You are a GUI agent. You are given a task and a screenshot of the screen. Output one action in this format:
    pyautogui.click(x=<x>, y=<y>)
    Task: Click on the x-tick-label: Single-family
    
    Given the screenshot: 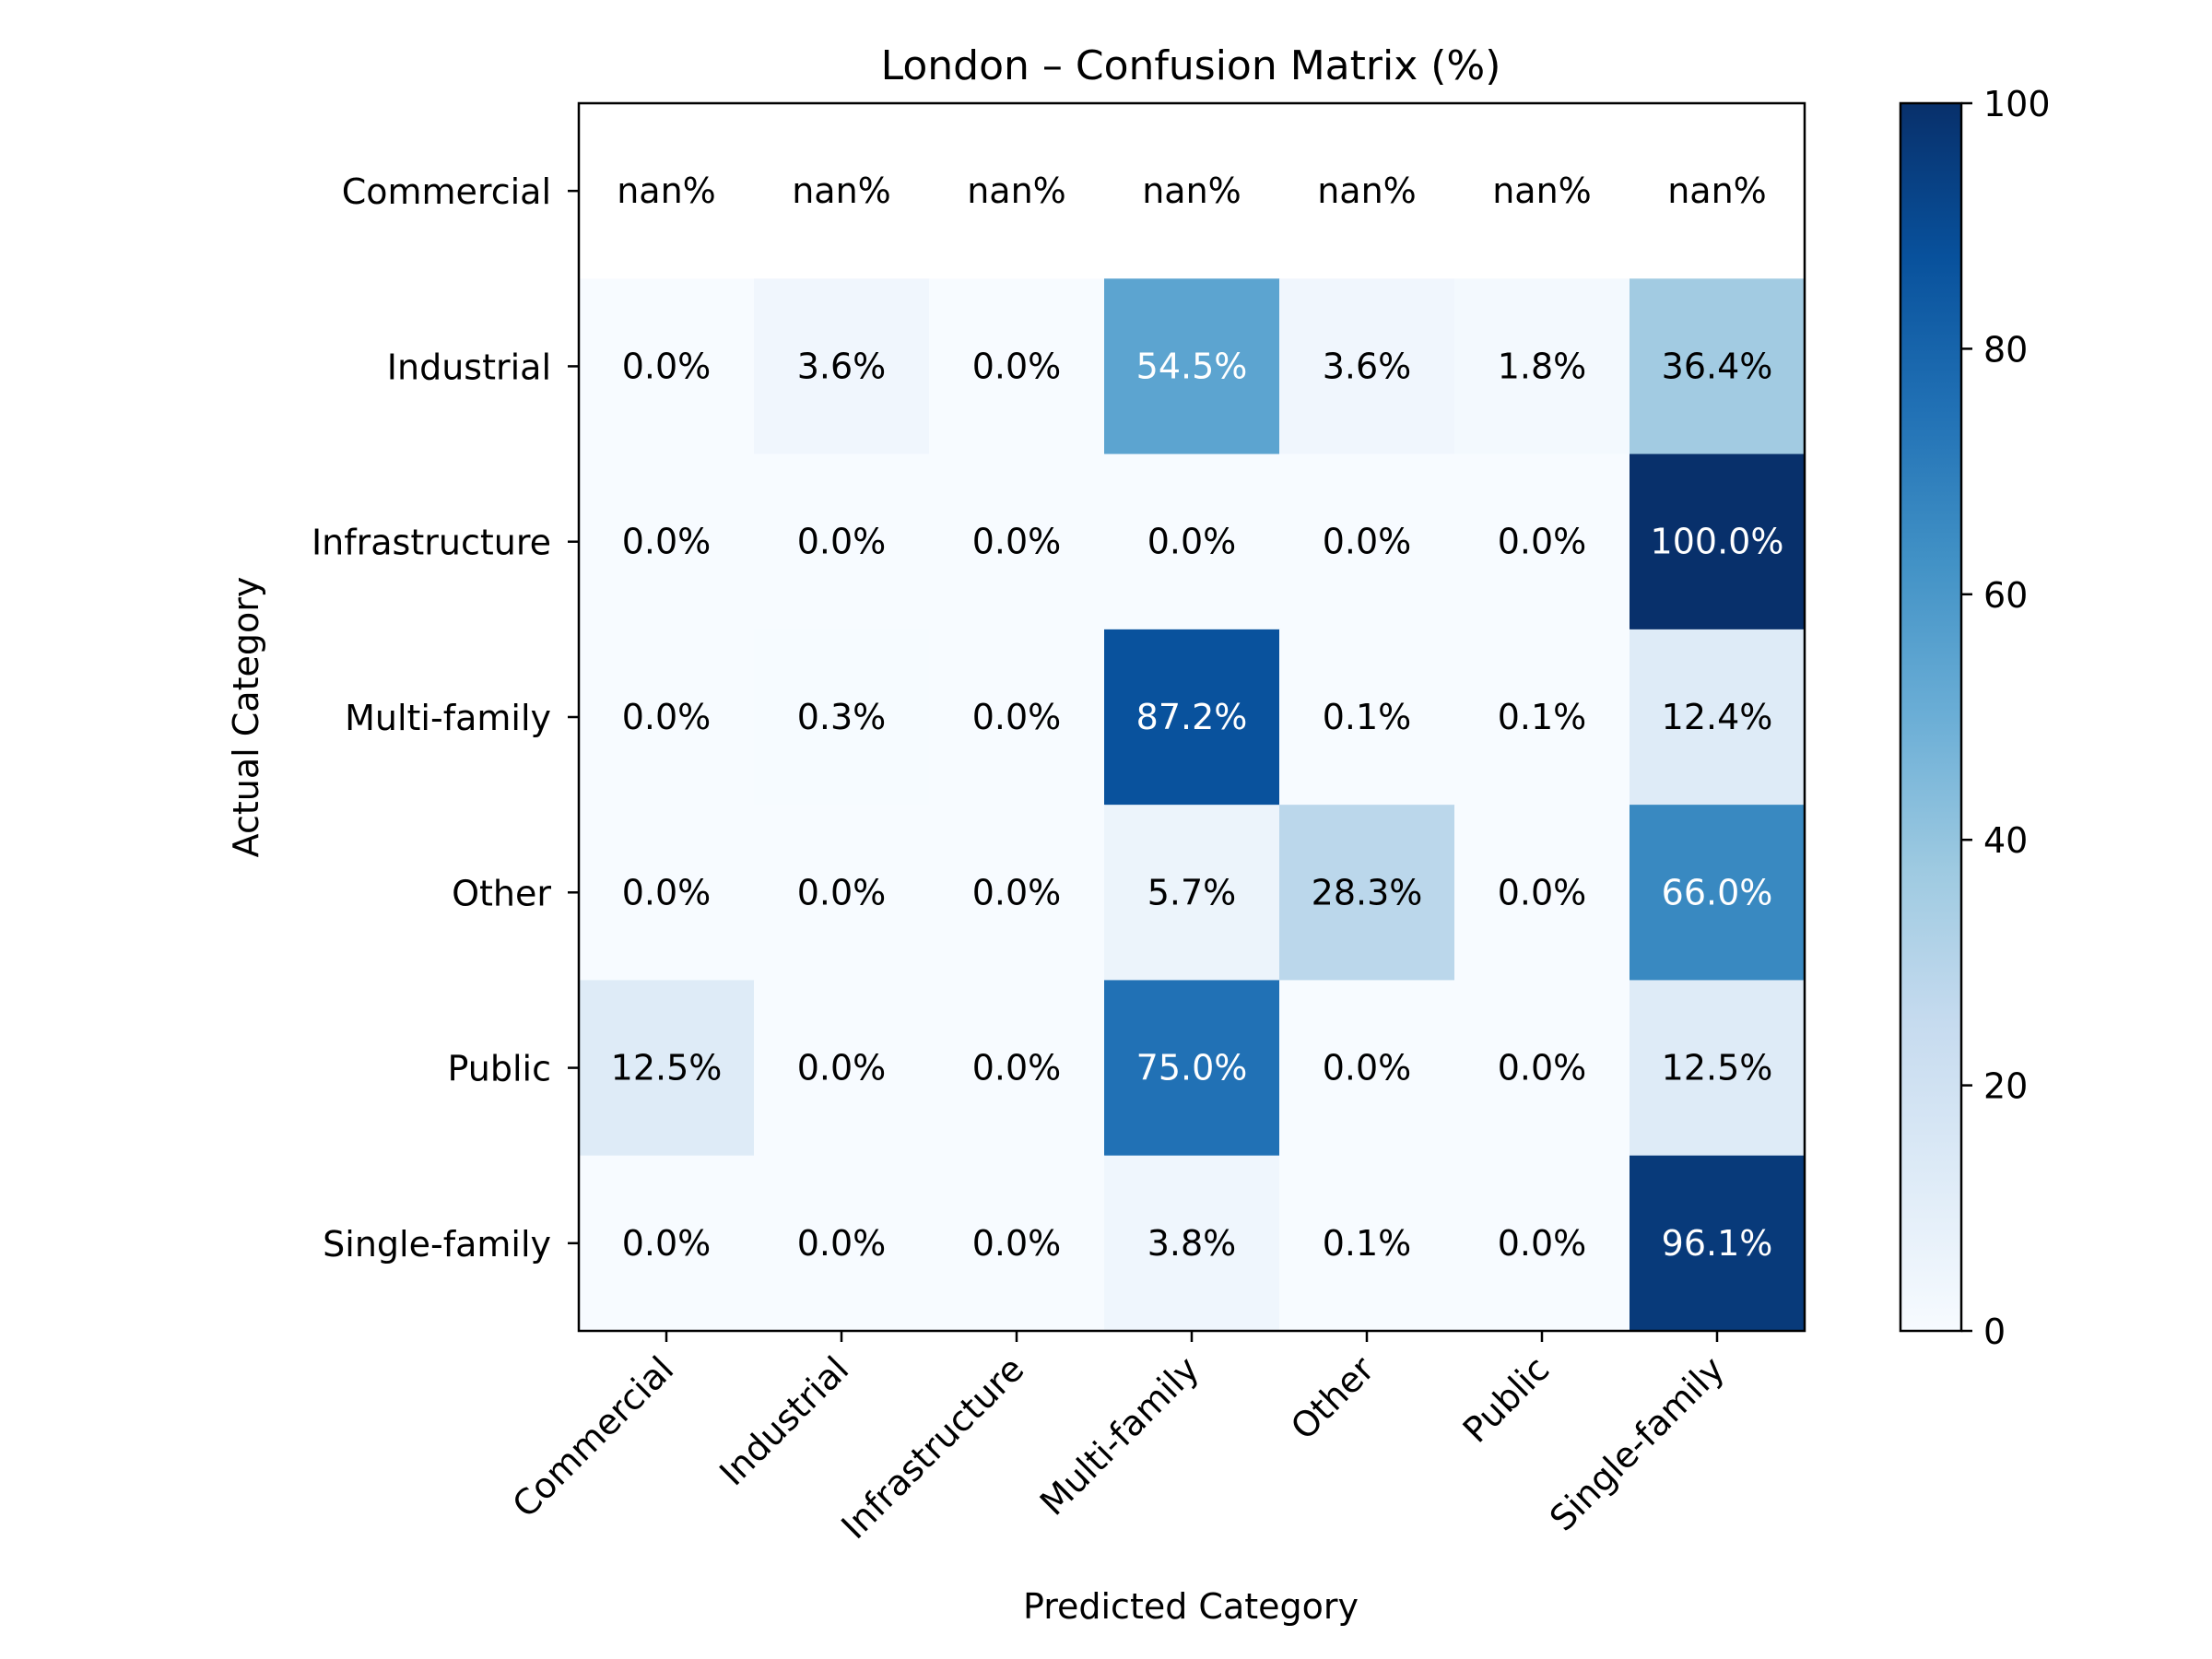 What is the action you would take?
    pyautogui.click(x=1637, y=1443)
    